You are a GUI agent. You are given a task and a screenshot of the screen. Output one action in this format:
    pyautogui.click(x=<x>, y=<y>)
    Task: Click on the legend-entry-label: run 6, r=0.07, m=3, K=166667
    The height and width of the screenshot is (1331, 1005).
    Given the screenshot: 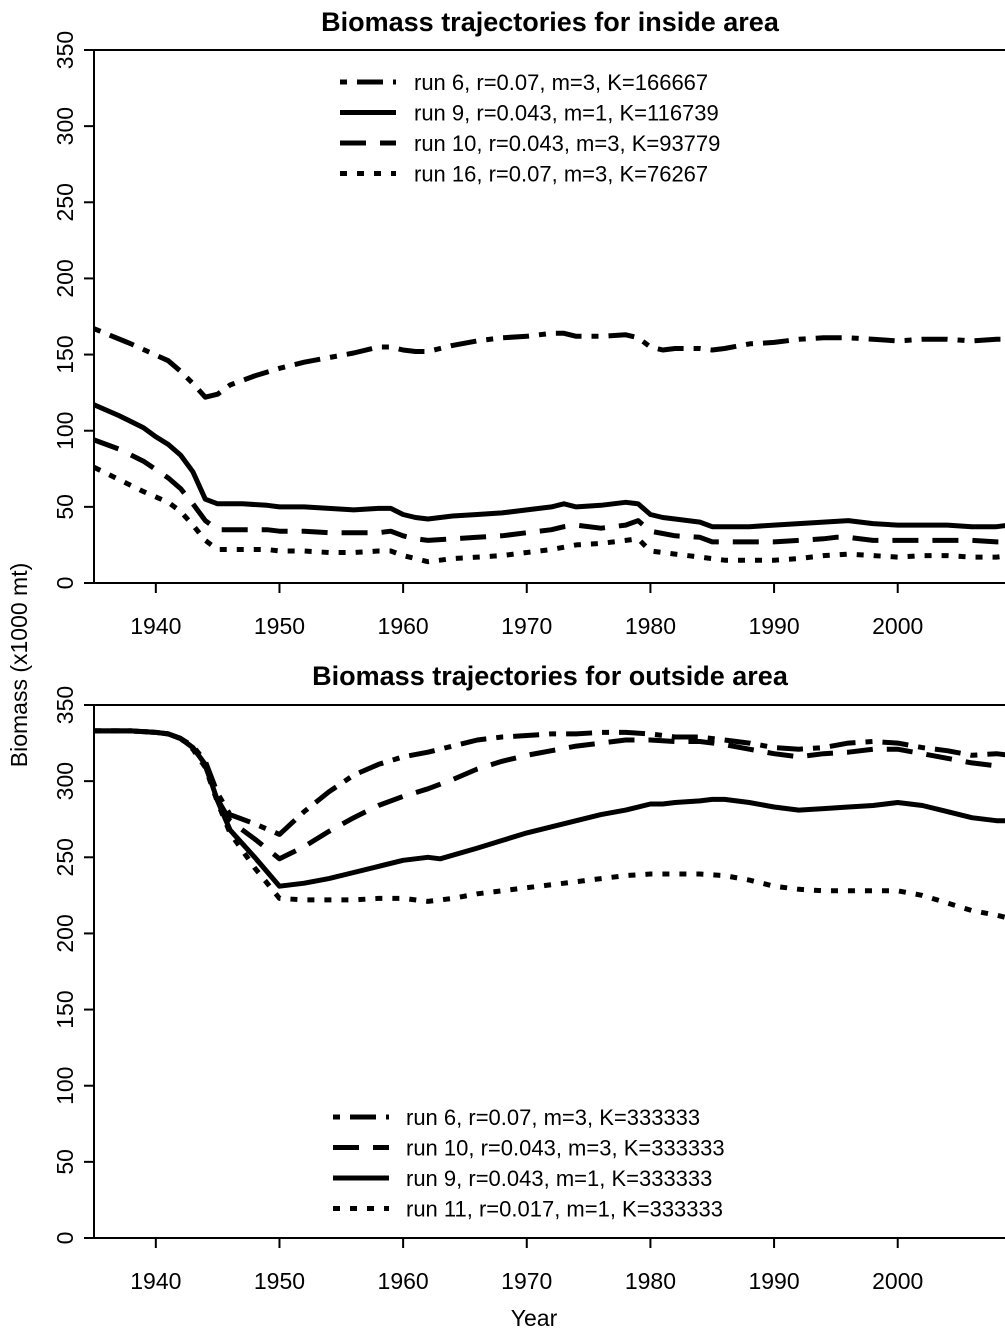 What is the action you would take?
    pyautogui.click(x=561, y=82)
    